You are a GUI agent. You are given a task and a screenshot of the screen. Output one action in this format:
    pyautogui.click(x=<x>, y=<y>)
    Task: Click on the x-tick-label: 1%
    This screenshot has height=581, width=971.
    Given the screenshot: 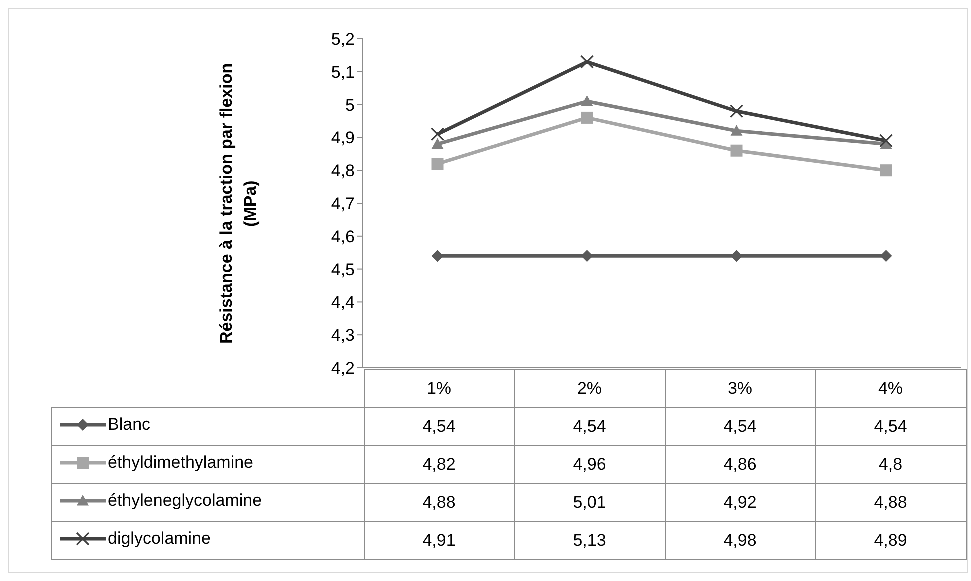 What is the action you would take?
    pyautogui.click(x=439, y=389)
    